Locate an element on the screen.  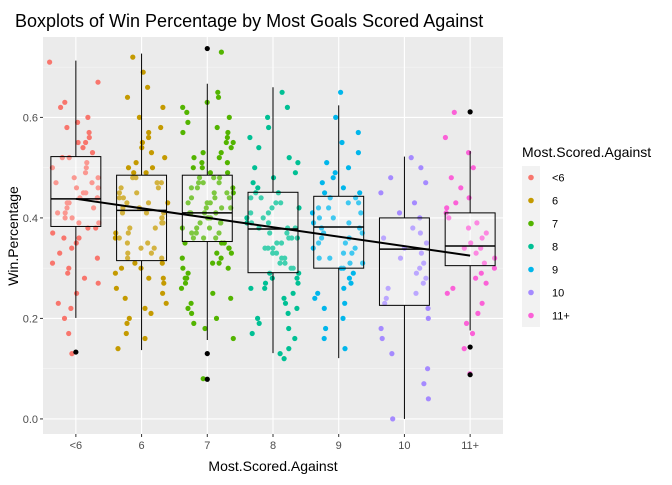
x-tick-label: 8 is located at coordinates (273, 446).